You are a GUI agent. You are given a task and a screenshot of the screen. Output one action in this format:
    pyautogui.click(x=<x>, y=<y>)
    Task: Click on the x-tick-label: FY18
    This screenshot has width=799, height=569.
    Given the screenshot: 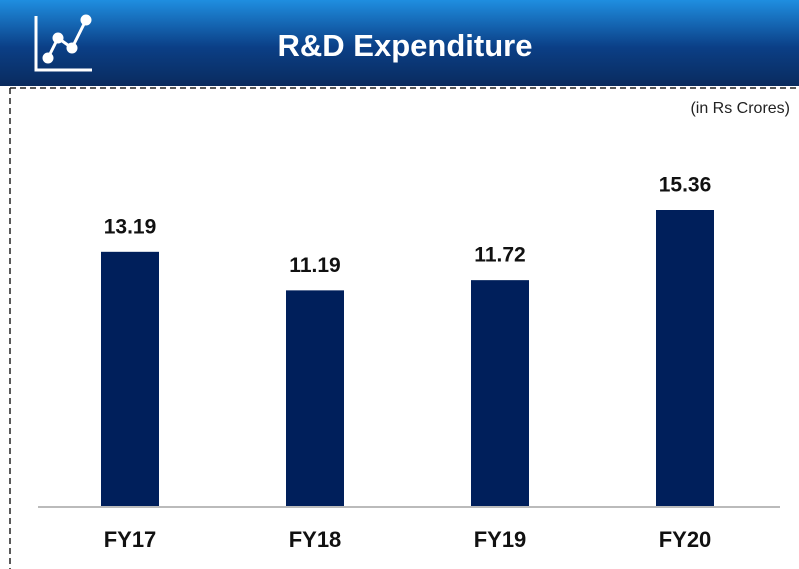 What is the action you would take?
    pyautogui.click(x=315, y=539)
    